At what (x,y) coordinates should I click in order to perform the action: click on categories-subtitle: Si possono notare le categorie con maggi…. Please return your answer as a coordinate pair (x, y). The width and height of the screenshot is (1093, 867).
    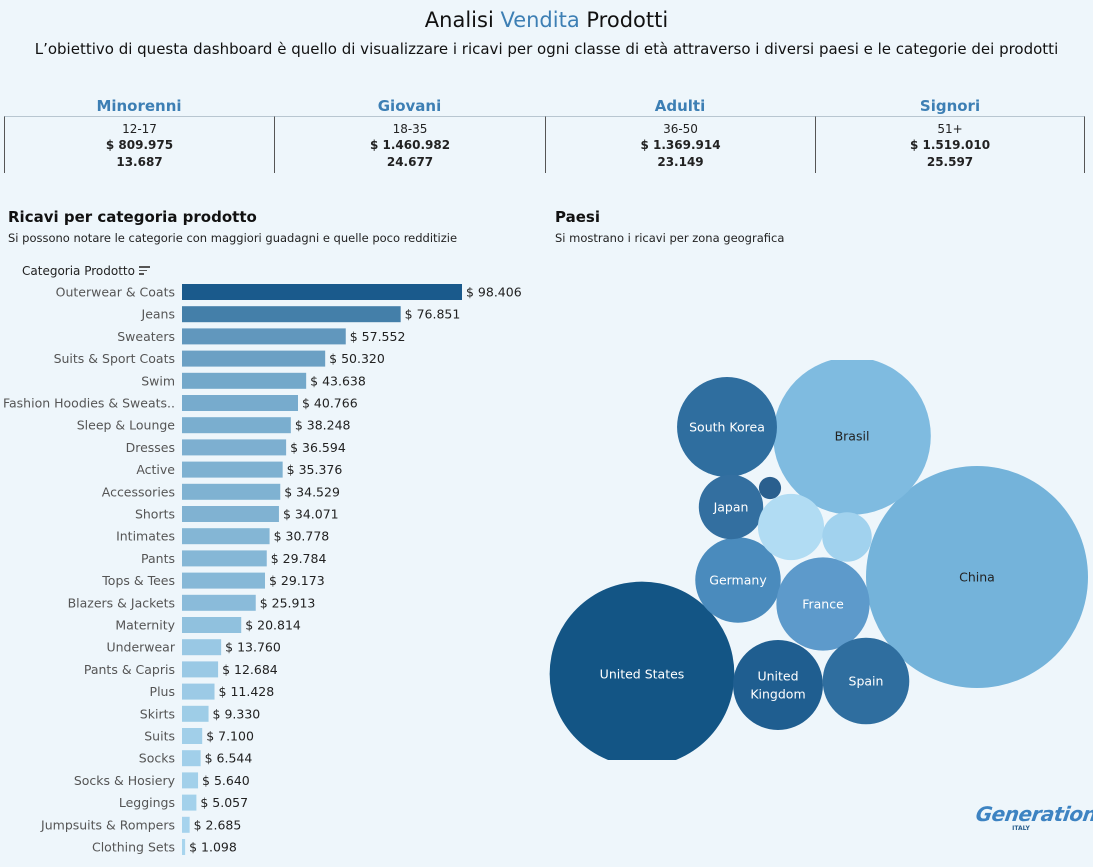
    Looking at the image, I should click on (233, 238).